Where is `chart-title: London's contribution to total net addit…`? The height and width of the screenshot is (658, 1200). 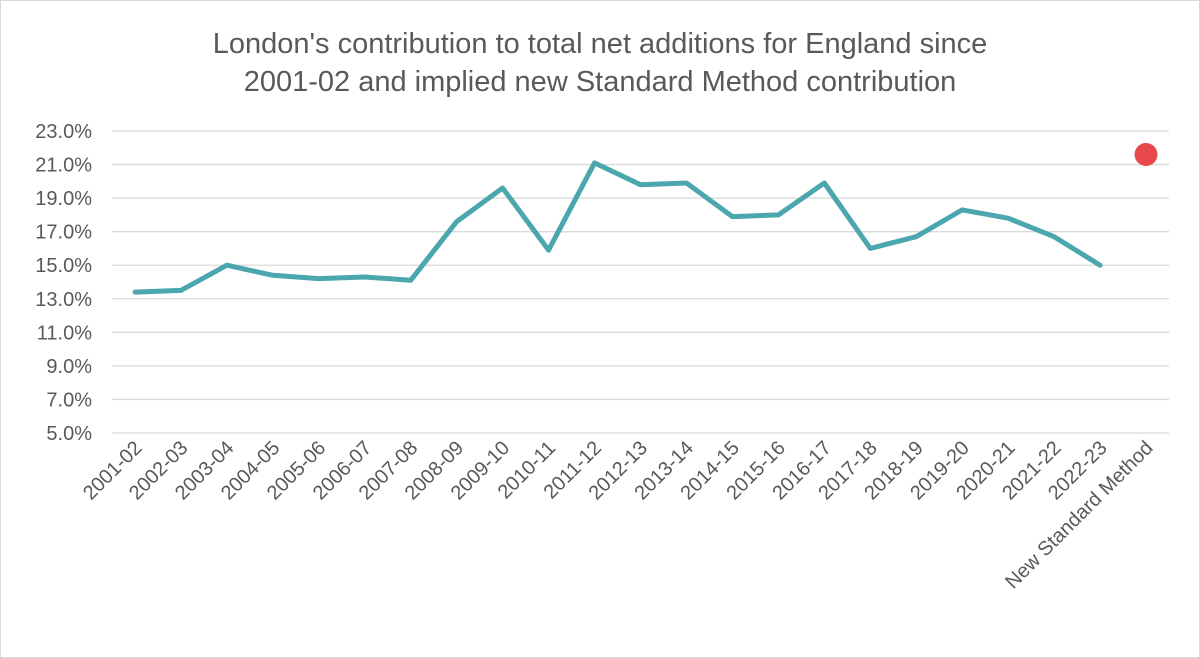 chart-title: London's contribution to total net addit… is located at coordinates (600, 63).